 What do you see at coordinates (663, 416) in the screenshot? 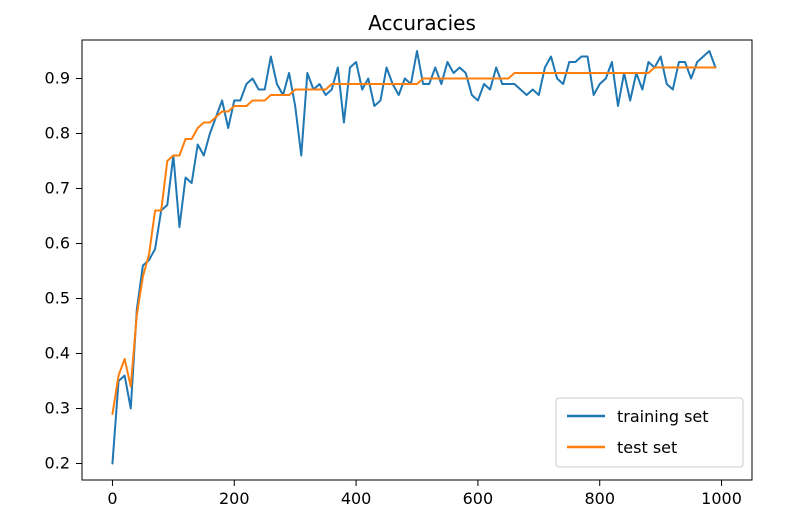
I see `legend-label-training-set: training set` at bounding box center [663, 416].